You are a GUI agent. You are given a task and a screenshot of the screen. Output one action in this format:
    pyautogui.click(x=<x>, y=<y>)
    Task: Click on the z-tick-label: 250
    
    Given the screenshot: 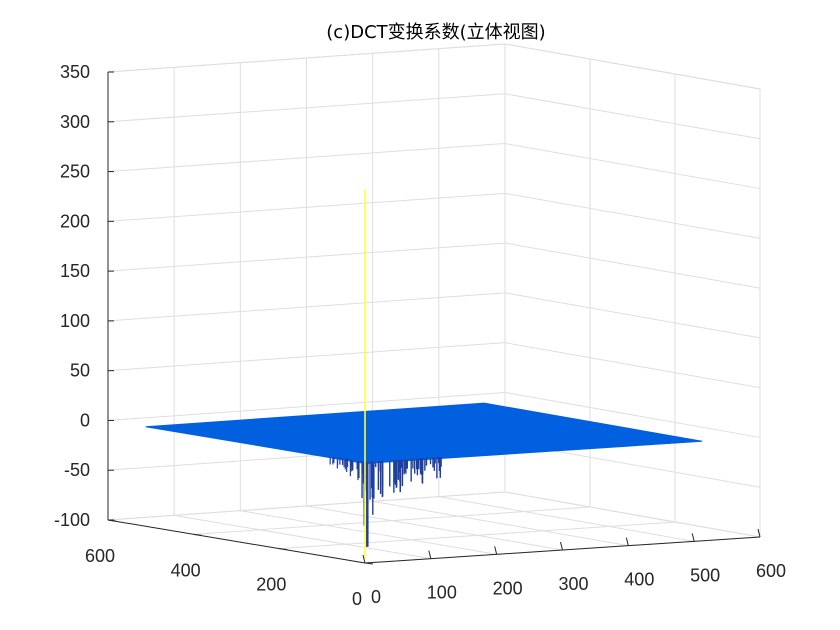 What is the action you would take?
    pyautogui.click(x=75, y=172)
    